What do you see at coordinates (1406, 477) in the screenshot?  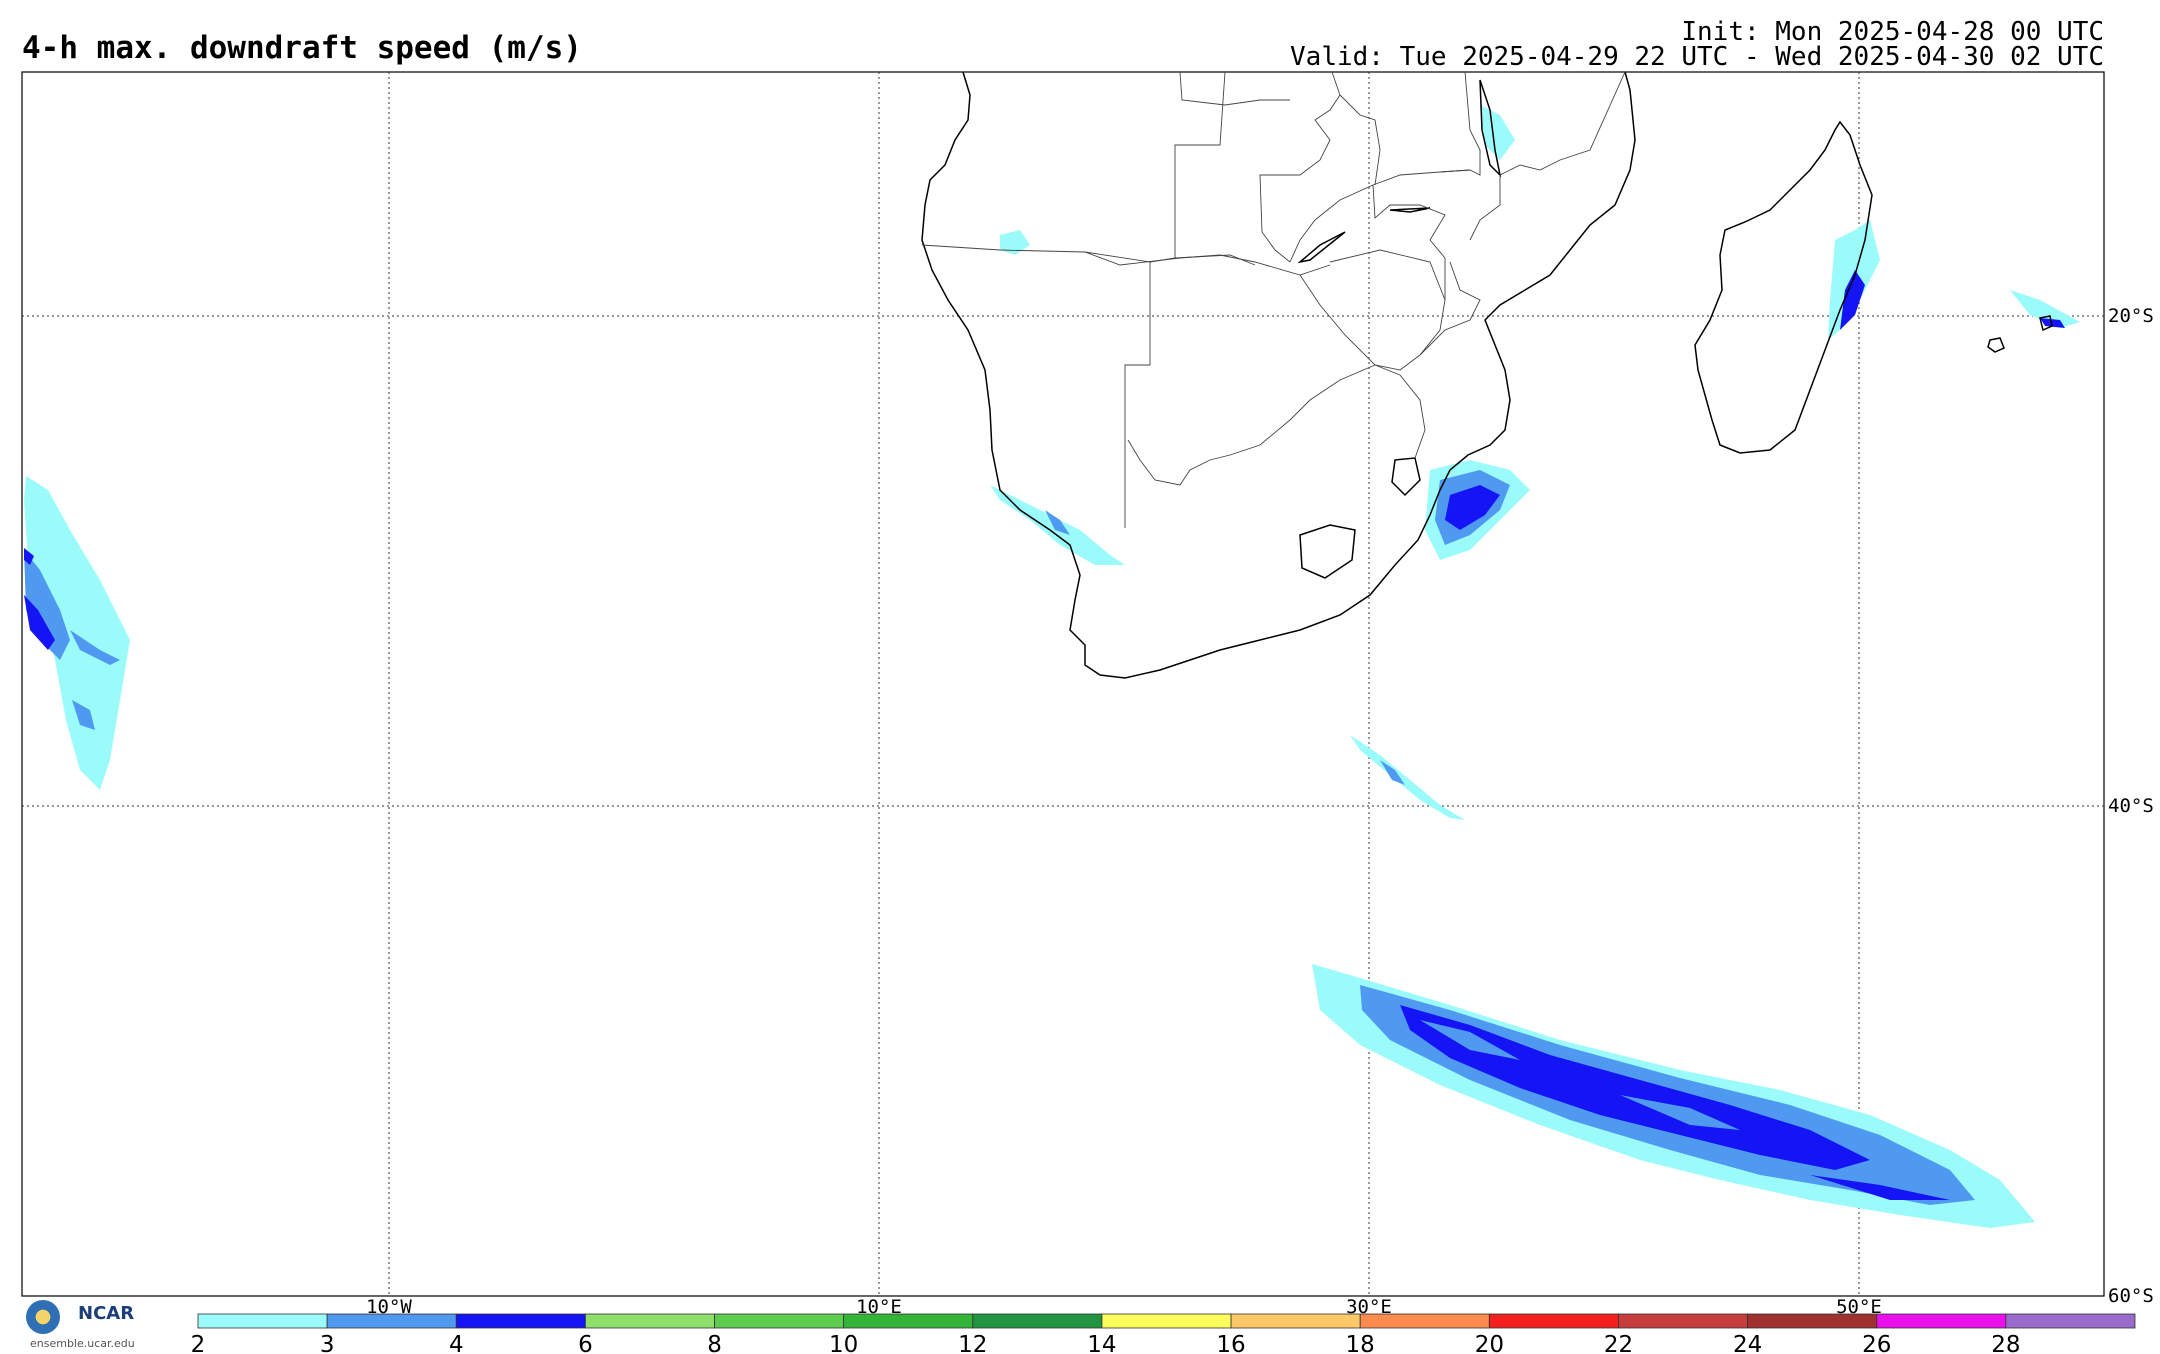 I see `eswatini` at bounding box center [1406, 477].